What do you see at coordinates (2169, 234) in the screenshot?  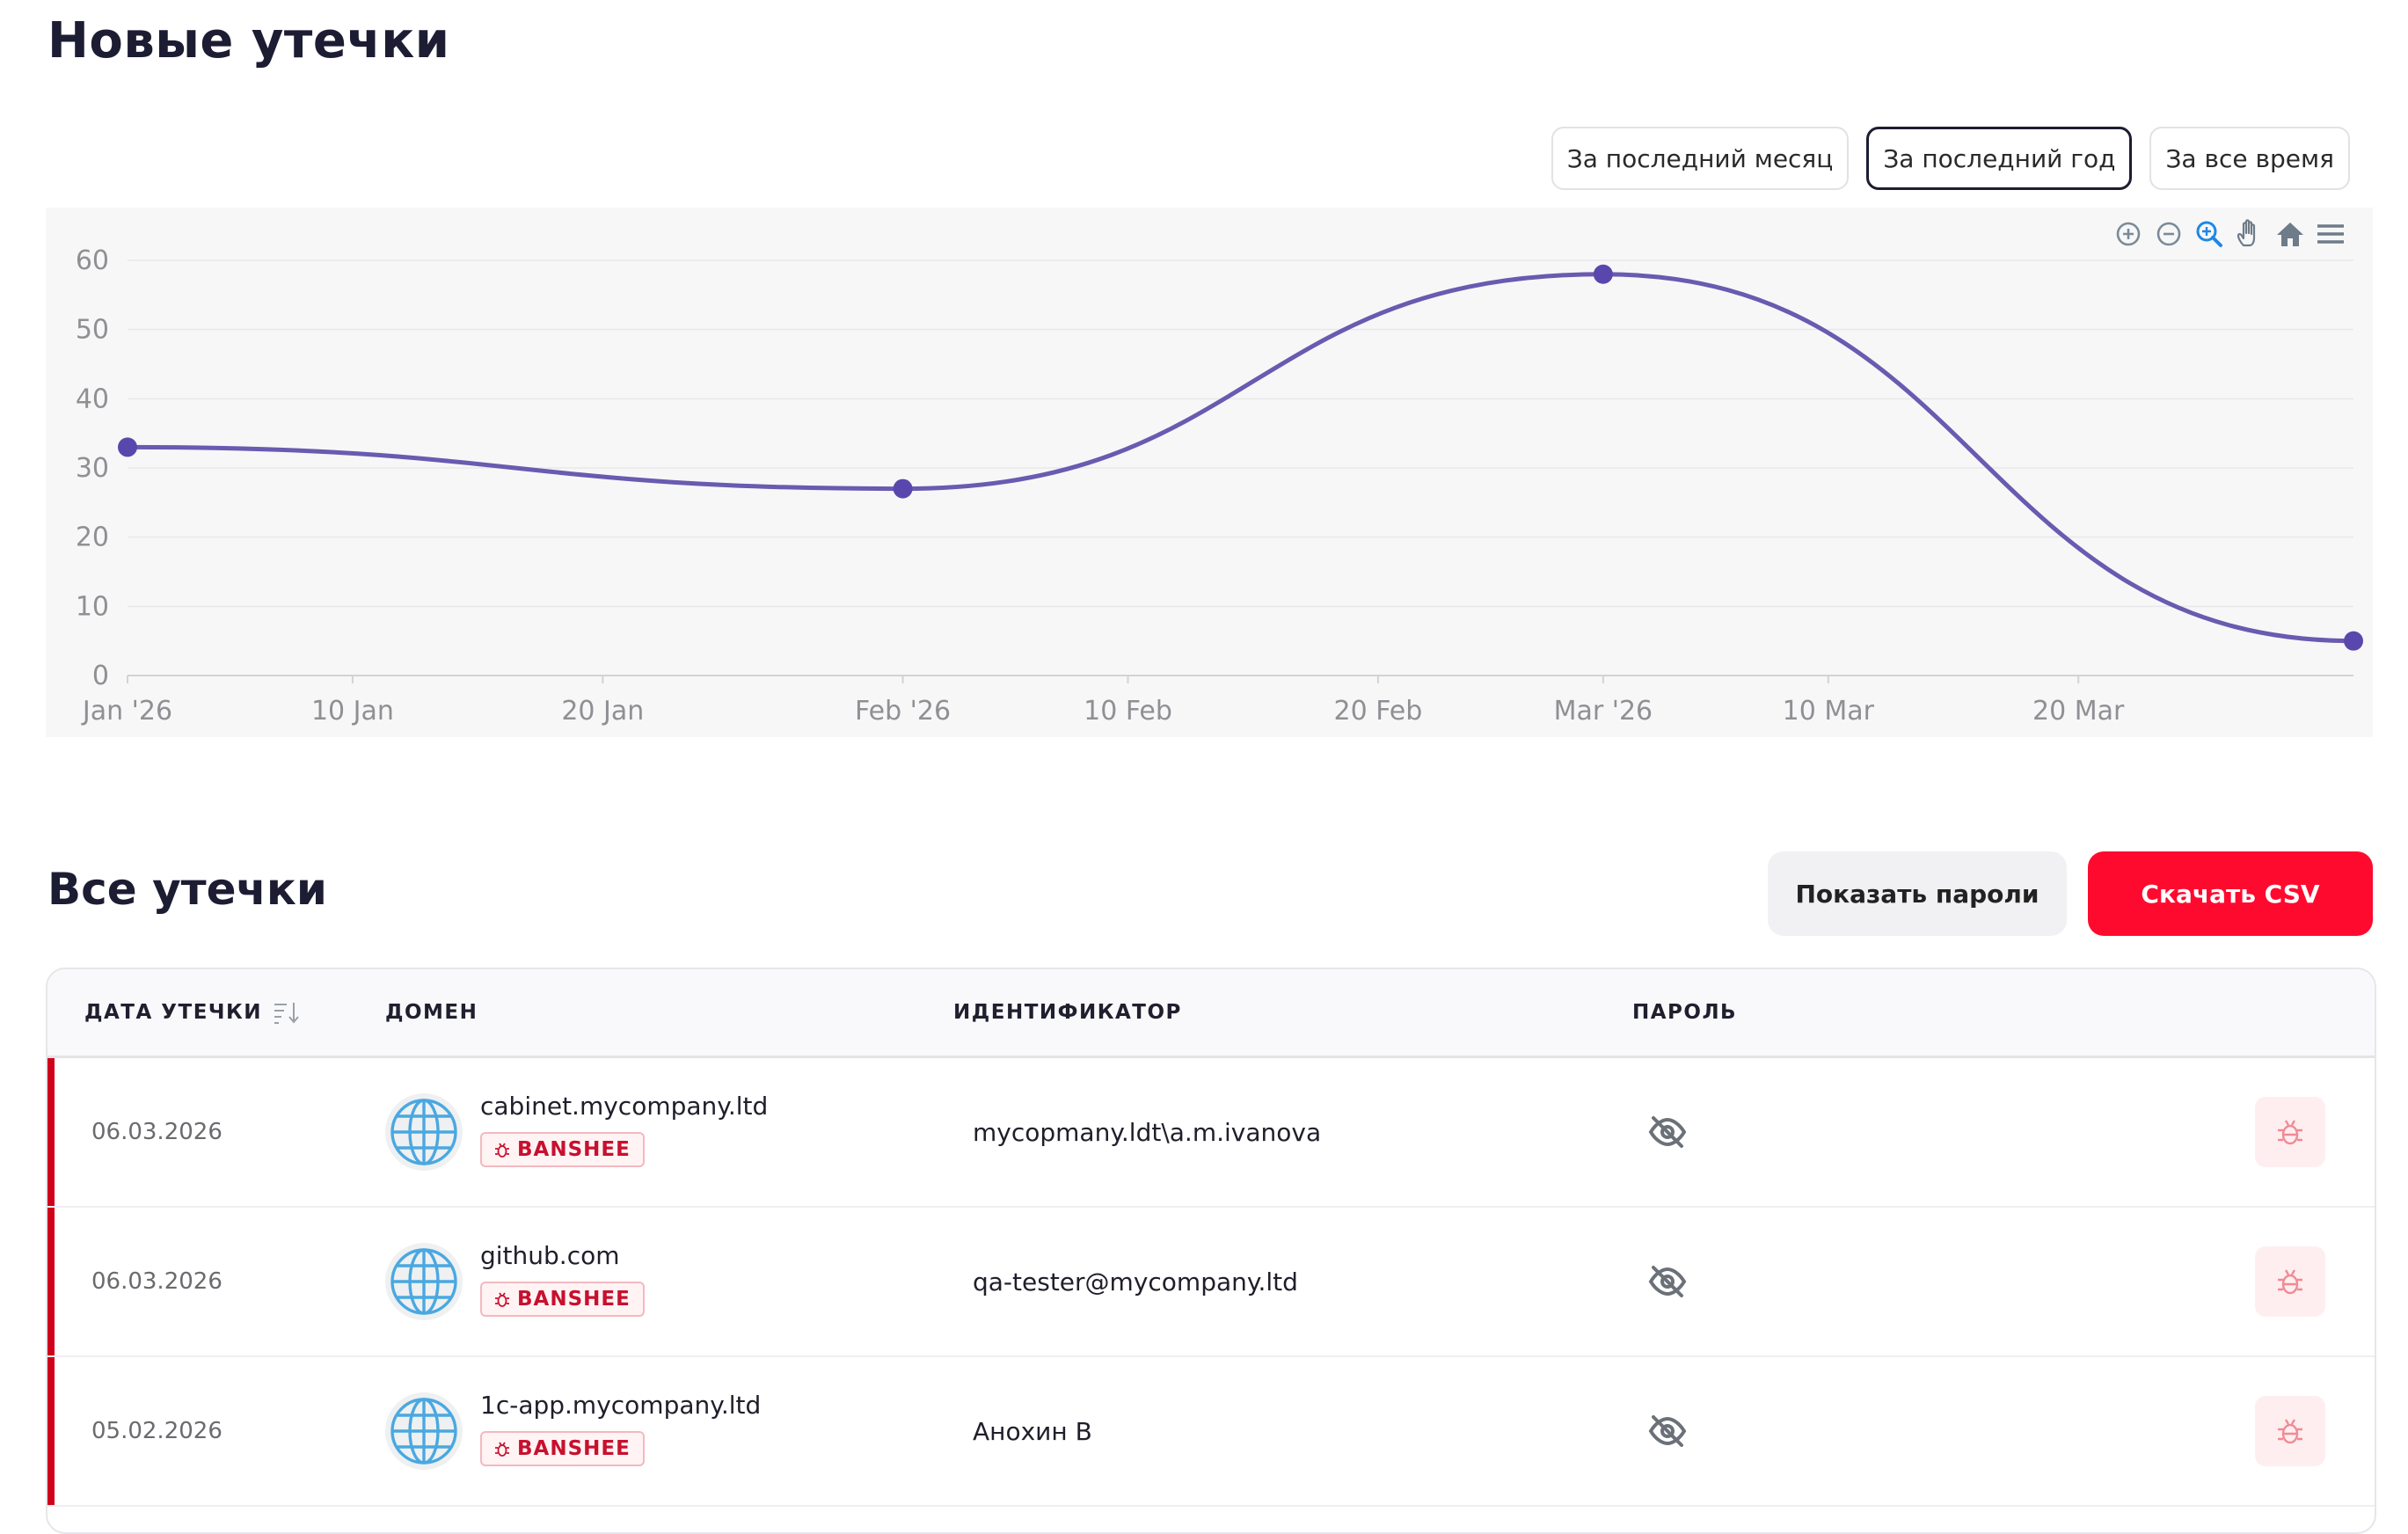 I see `zoom-out-icon` at bounding box center [2169, 234].